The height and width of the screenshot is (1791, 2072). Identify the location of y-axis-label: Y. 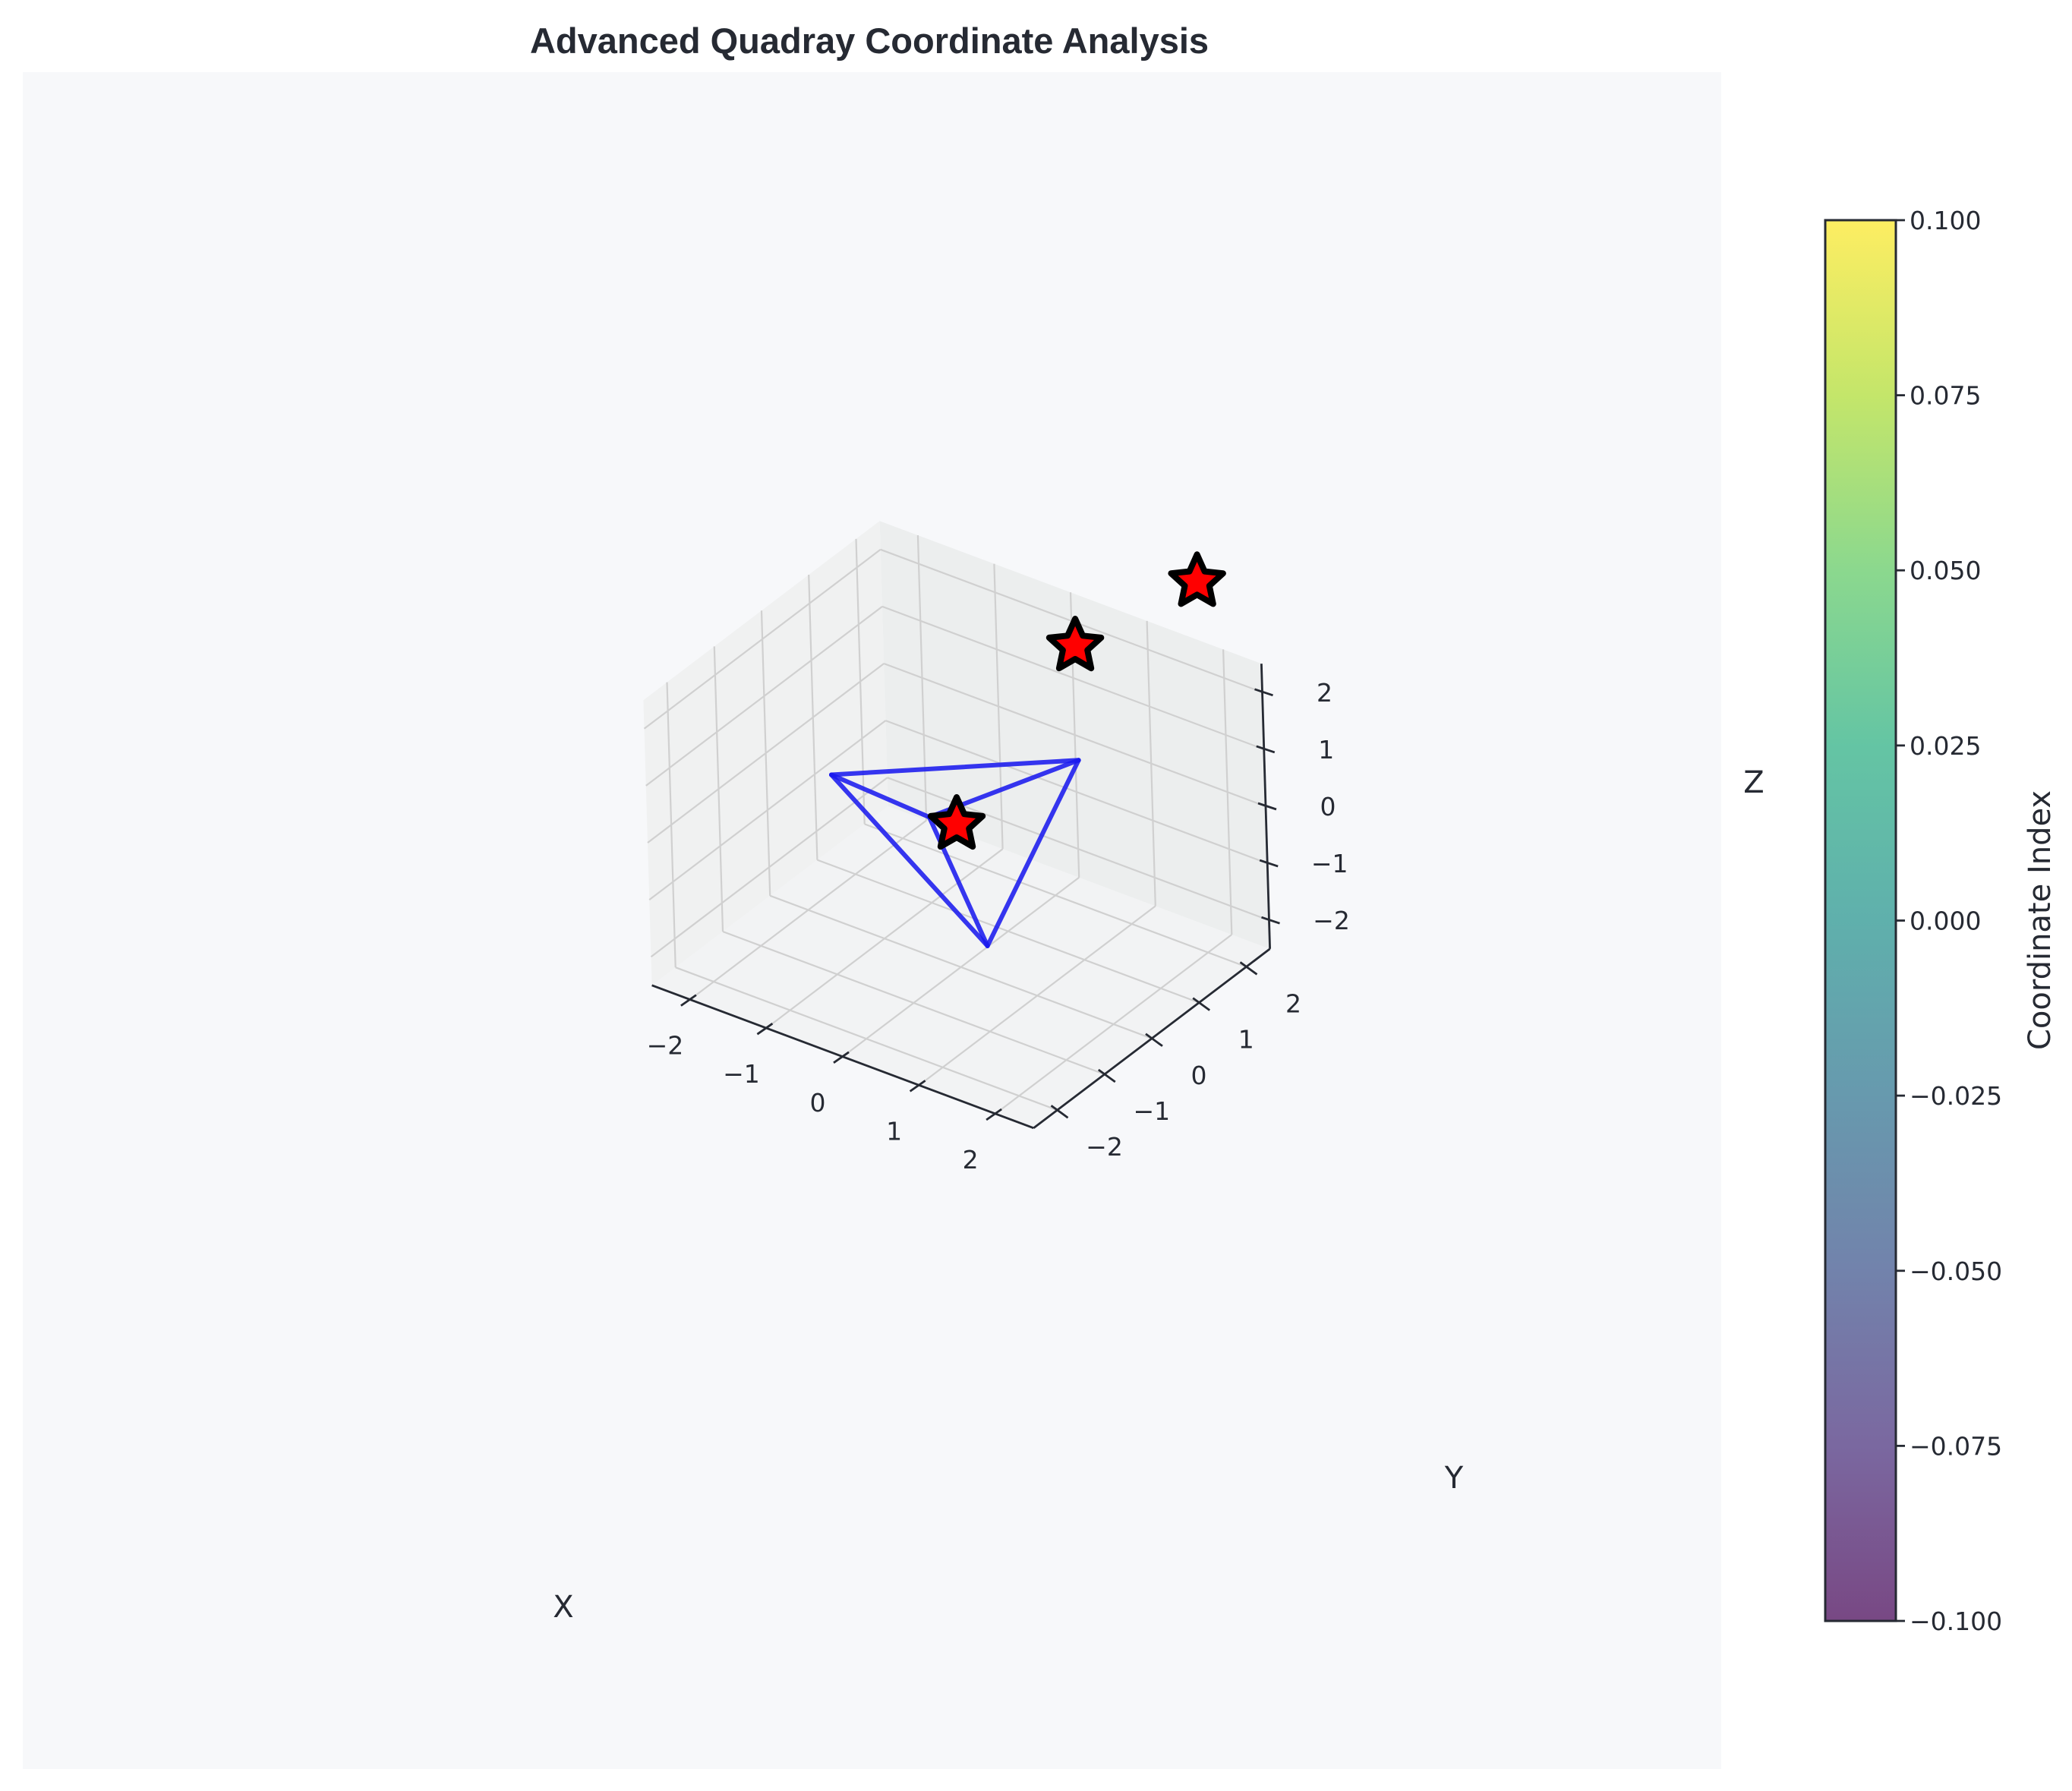
(1454, 1478).